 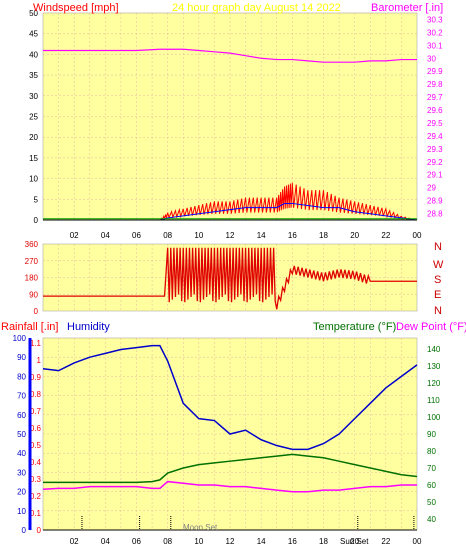 I want to click on barometer-axis-label: Barometer [.in], so click(x=407, y=8).